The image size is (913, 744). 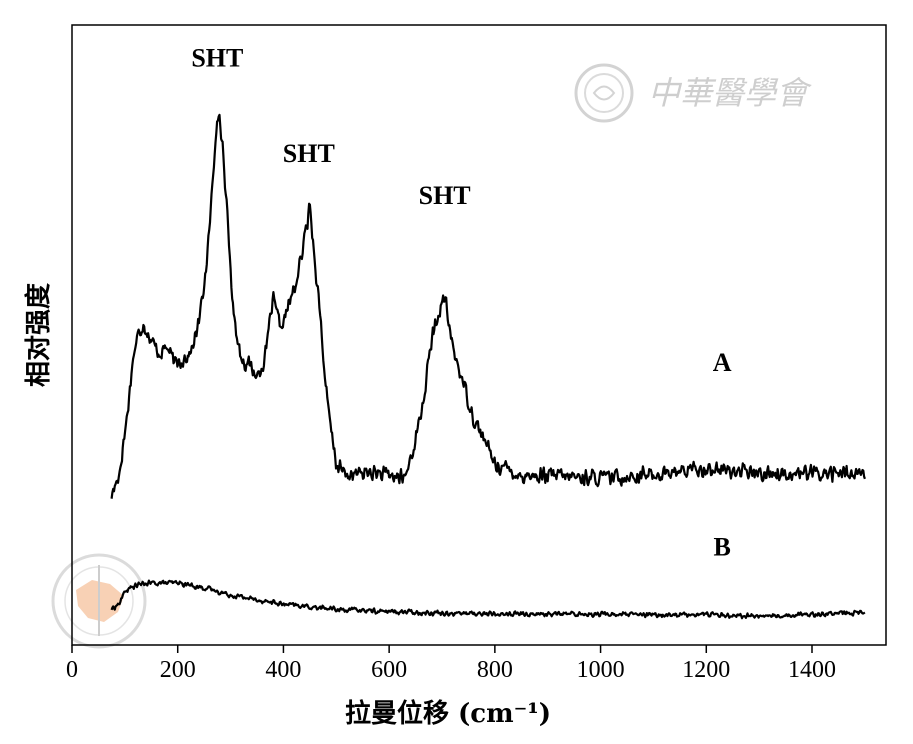 I want to click on series-label-a: A, so click(x=722, y=362).